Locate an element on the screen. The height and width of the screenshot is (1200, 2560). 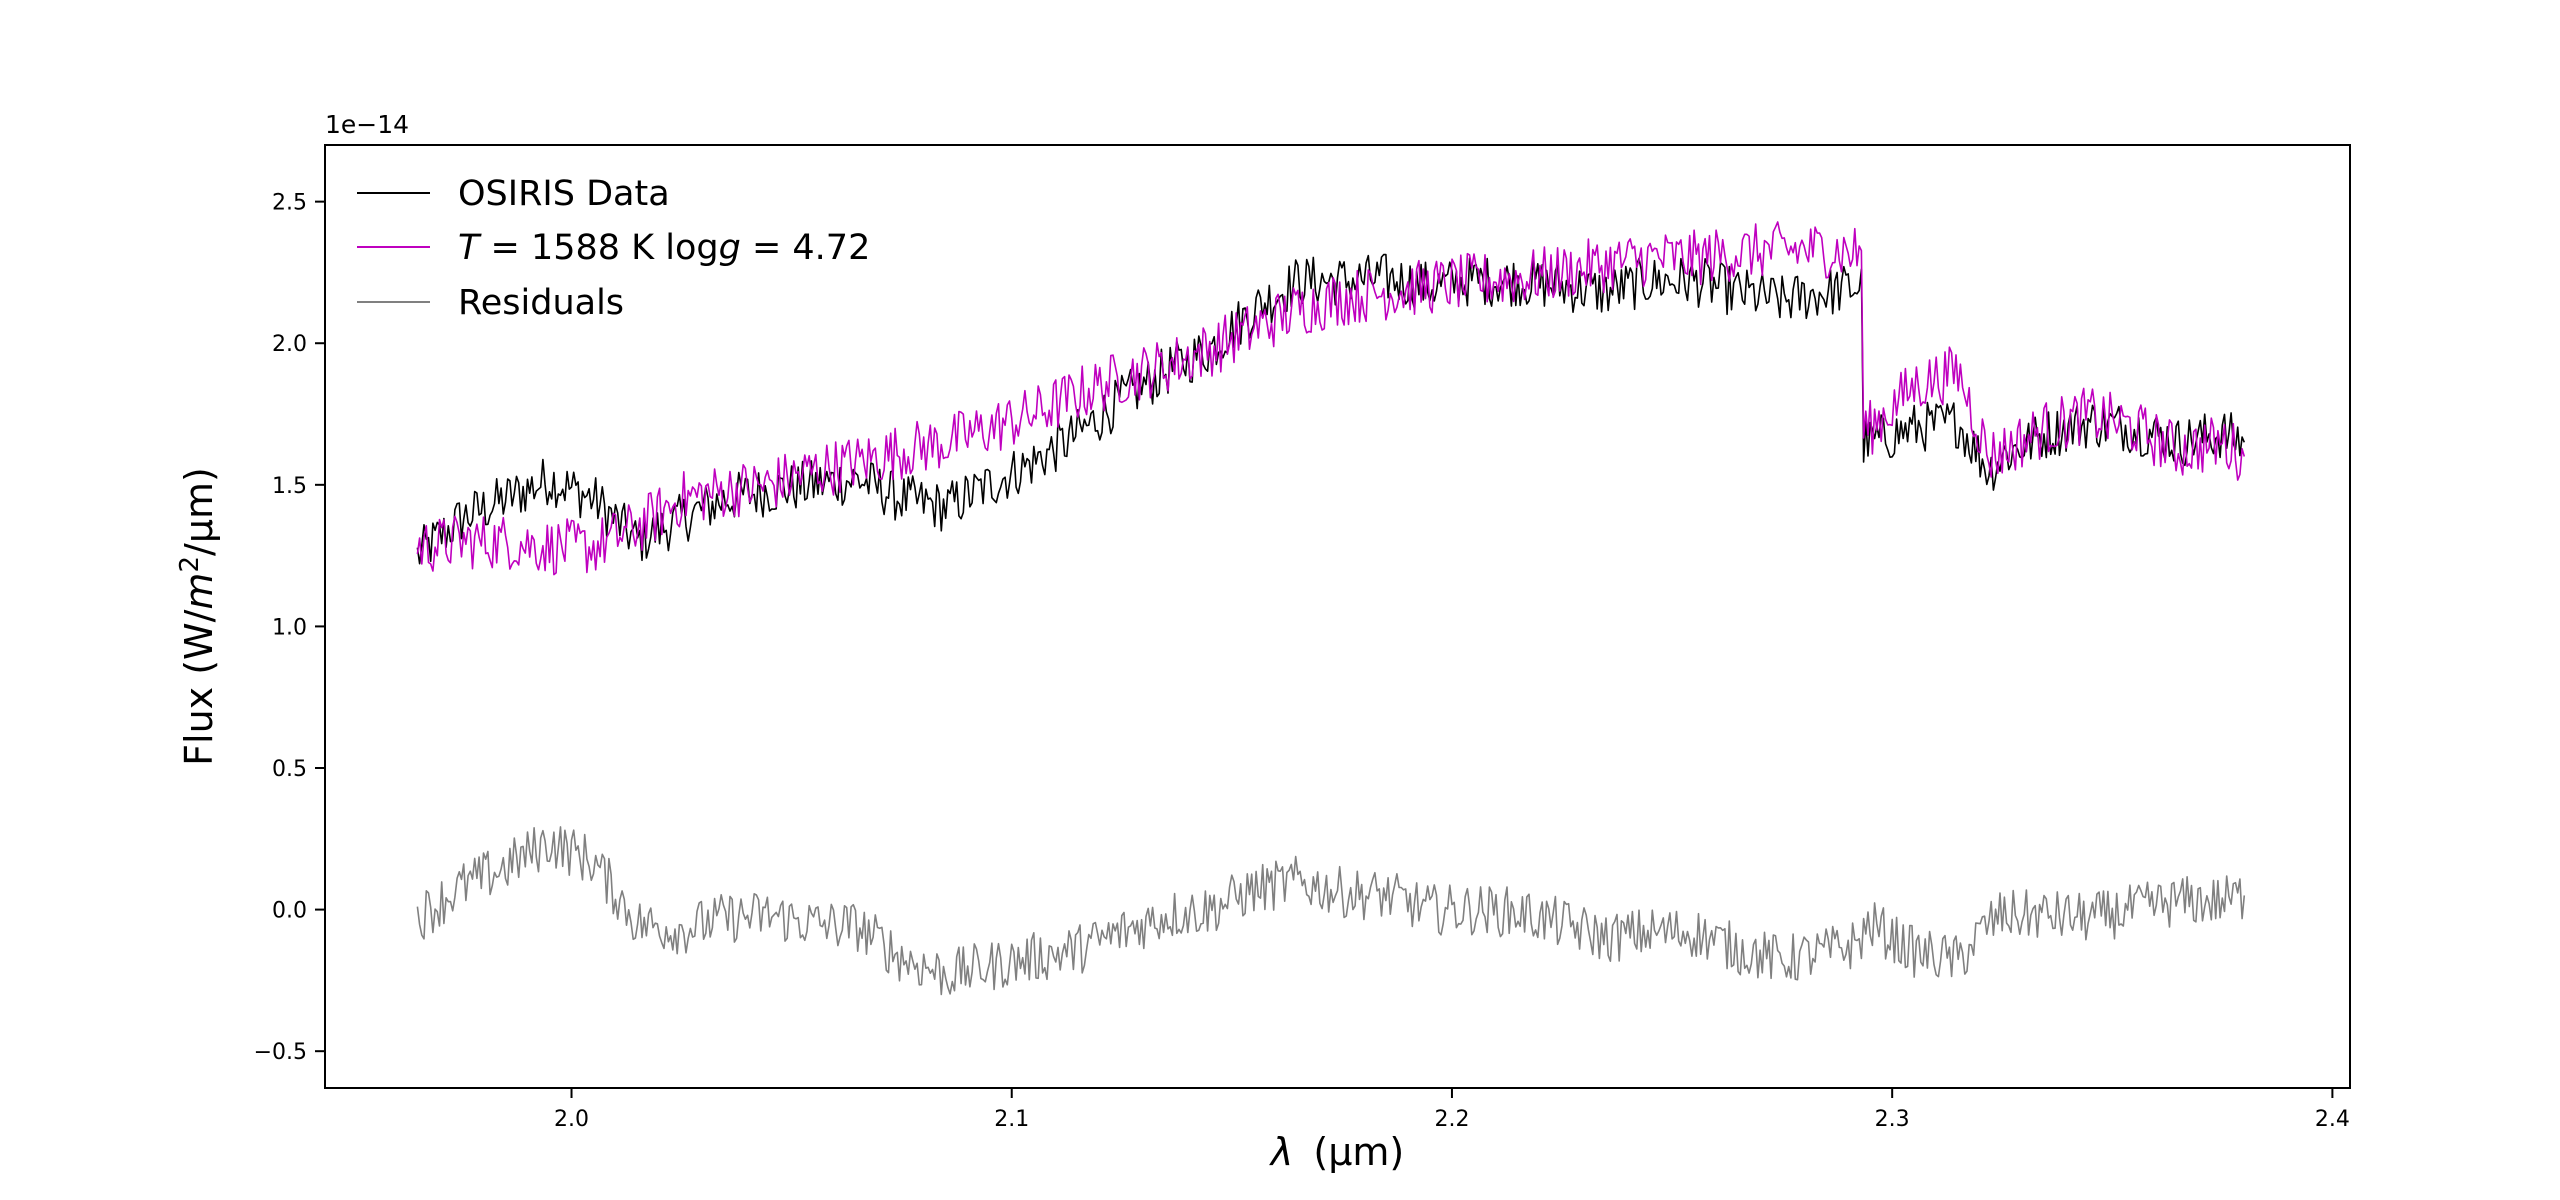
y-axis-label-main: Flux (W/ is located at coordinates (199, 687).